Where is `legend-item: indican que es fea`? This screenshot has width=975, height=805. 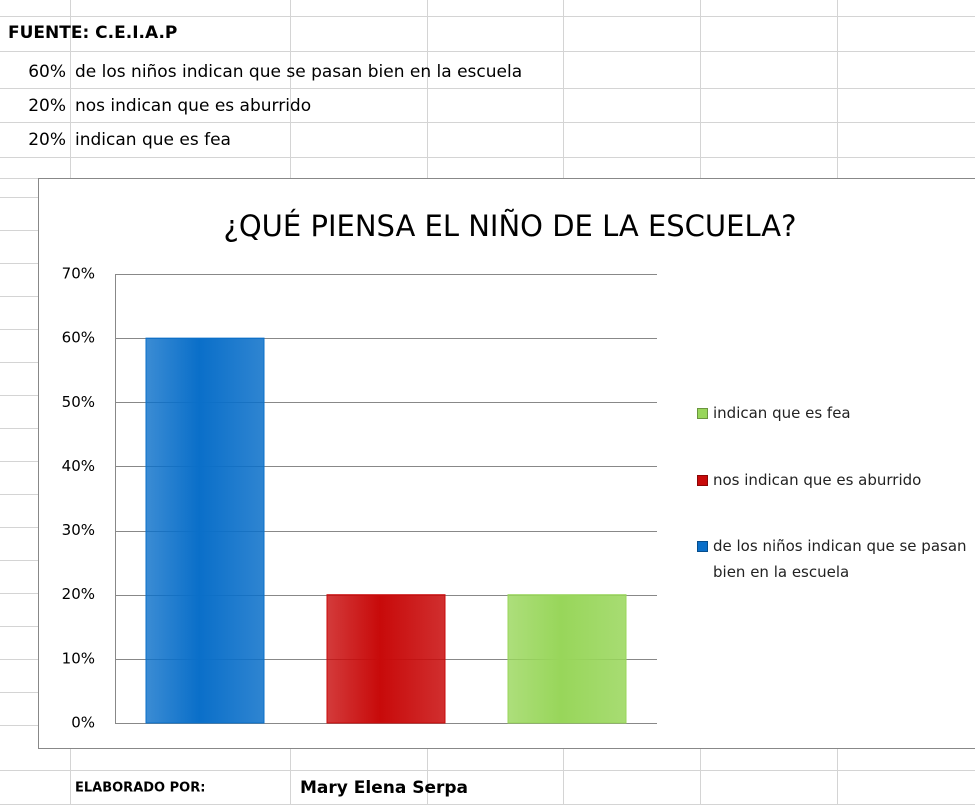
legend-item: indican que es fea is located at coordinates (832, 413).